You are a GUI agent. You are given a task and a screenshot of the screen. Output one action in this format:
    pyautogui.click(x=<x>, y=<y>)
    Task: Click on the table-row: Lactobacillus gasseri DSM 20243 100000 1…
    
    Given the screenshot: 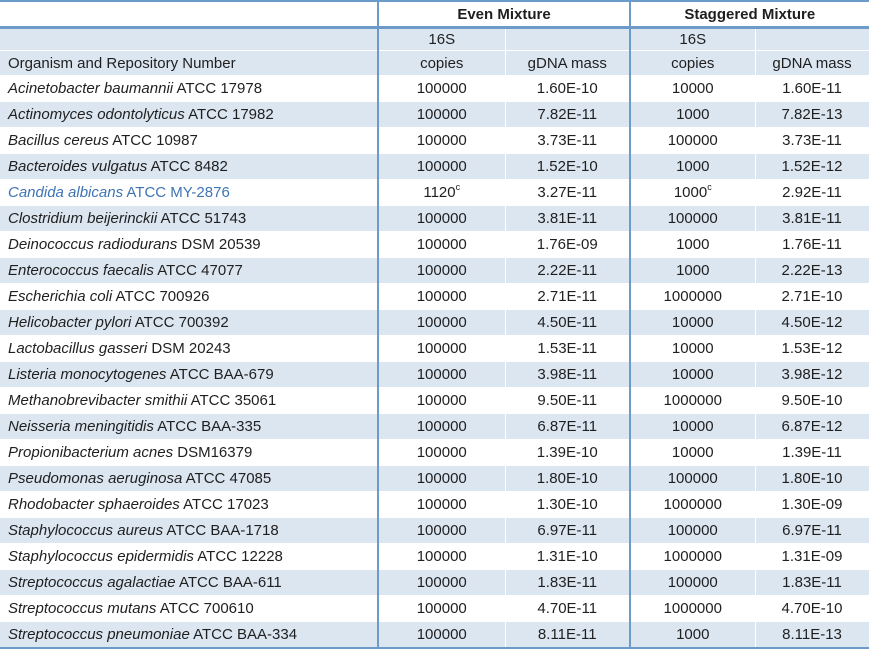 What is the action you would take?
    pyautogui.click(x=434, y=348)
    